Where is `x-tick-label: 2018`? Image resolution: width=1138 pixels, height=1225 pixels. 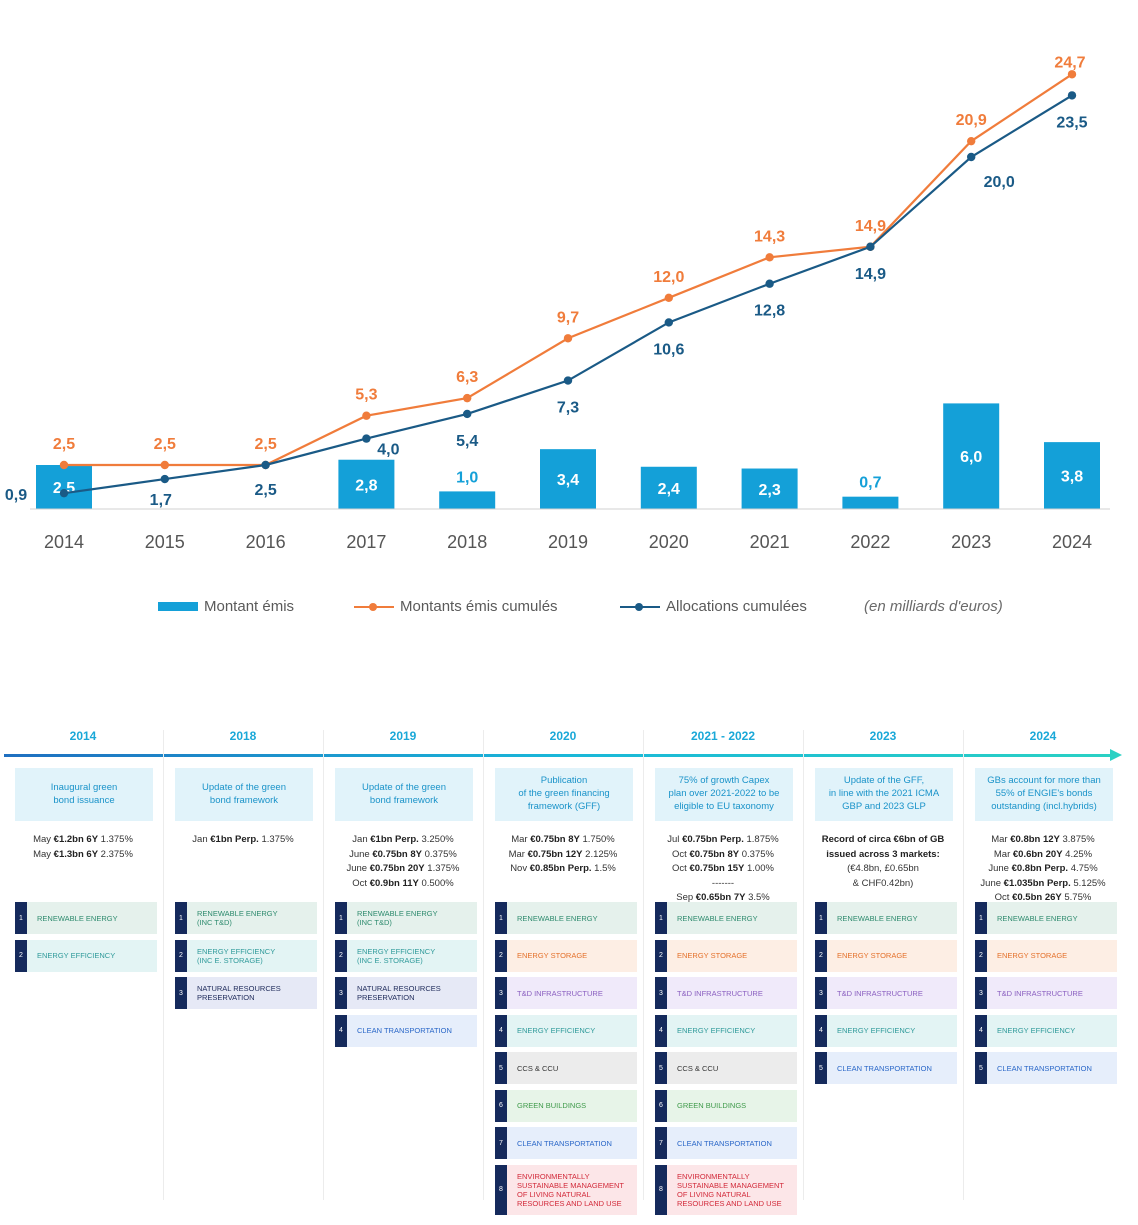
x-tick-label: 2018 is located at coordinates (467, 542).